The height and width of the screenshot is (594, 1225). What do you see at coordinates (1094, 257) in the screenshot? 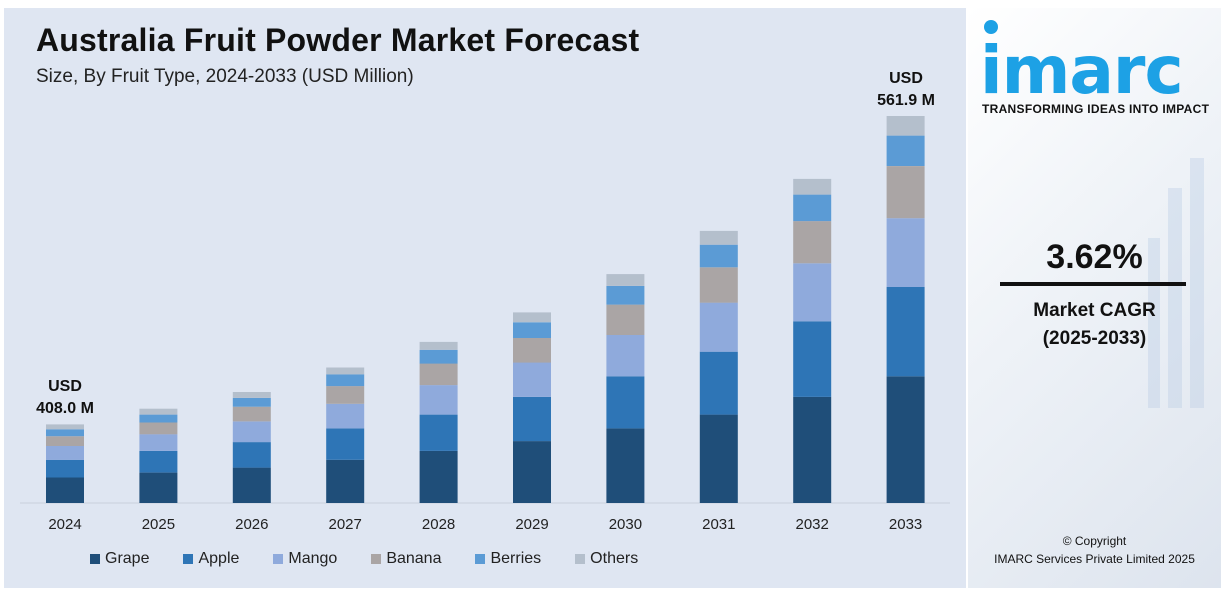
I see `cagr-value: 3.62%` at bounding box center [1094, 257].